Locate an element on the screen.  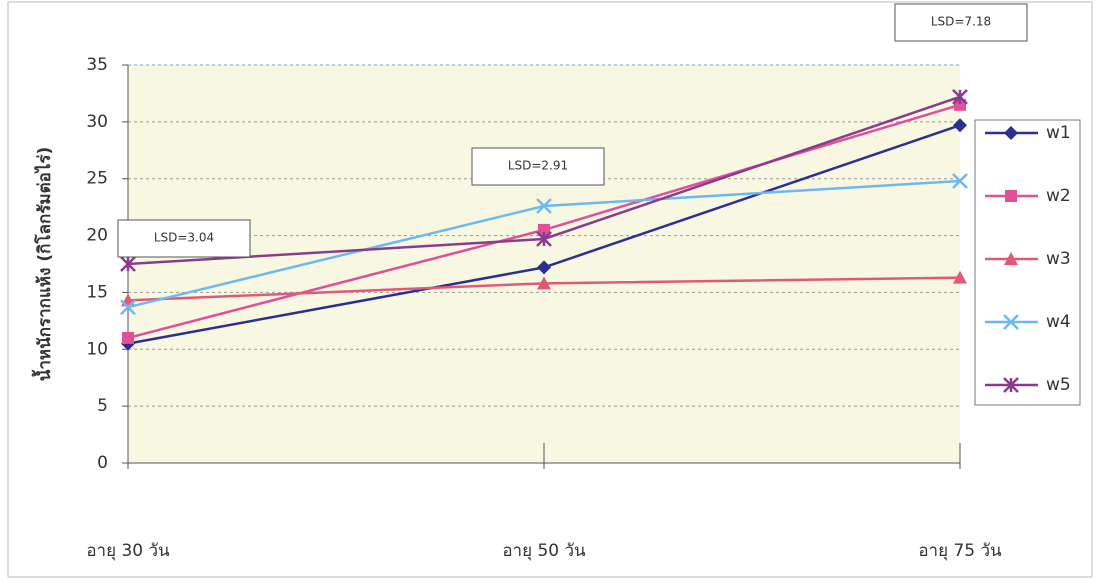
annotation: LSD=7.18 is located at coordinates (961, 22).